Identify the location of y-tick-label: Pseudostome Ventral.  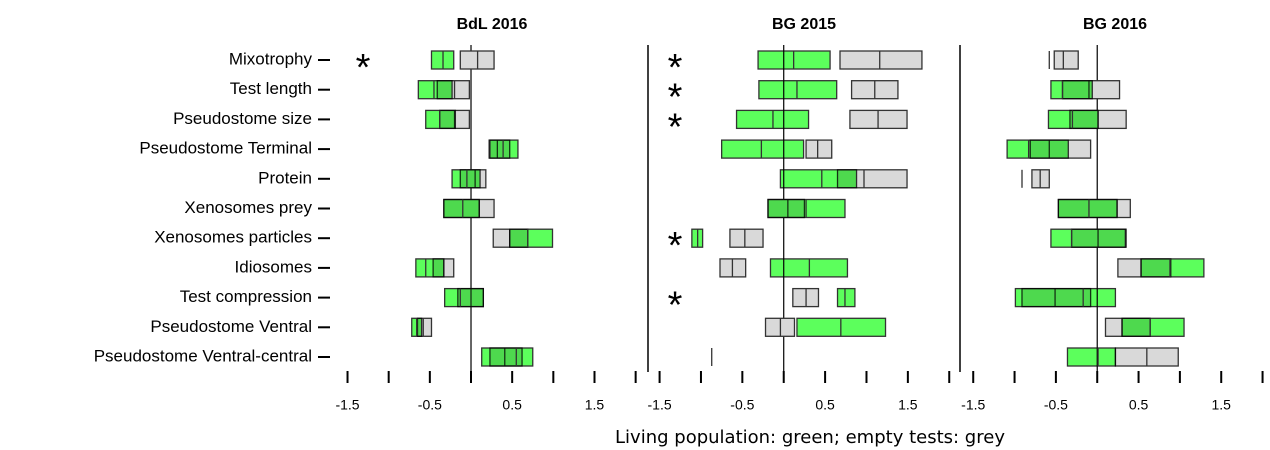
(231, 326).